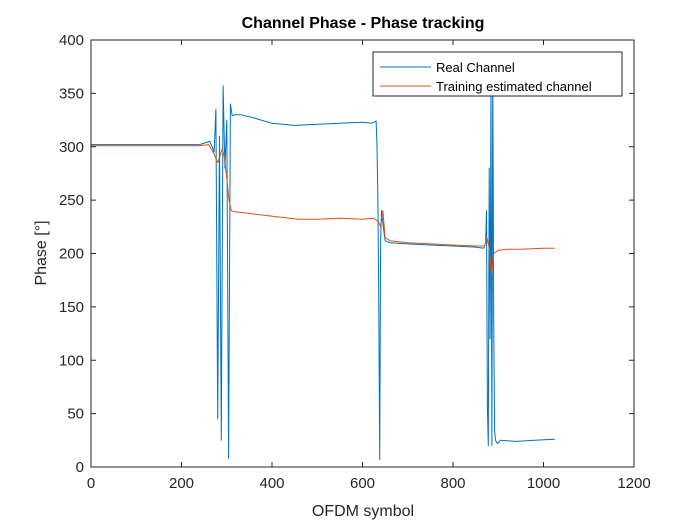 The height and width of the screenshot is (525, 700). What do you see at coordinates (271, 483) in the screenshot?
I see `x-tick-label: 400` at bounding box center [271, 483].